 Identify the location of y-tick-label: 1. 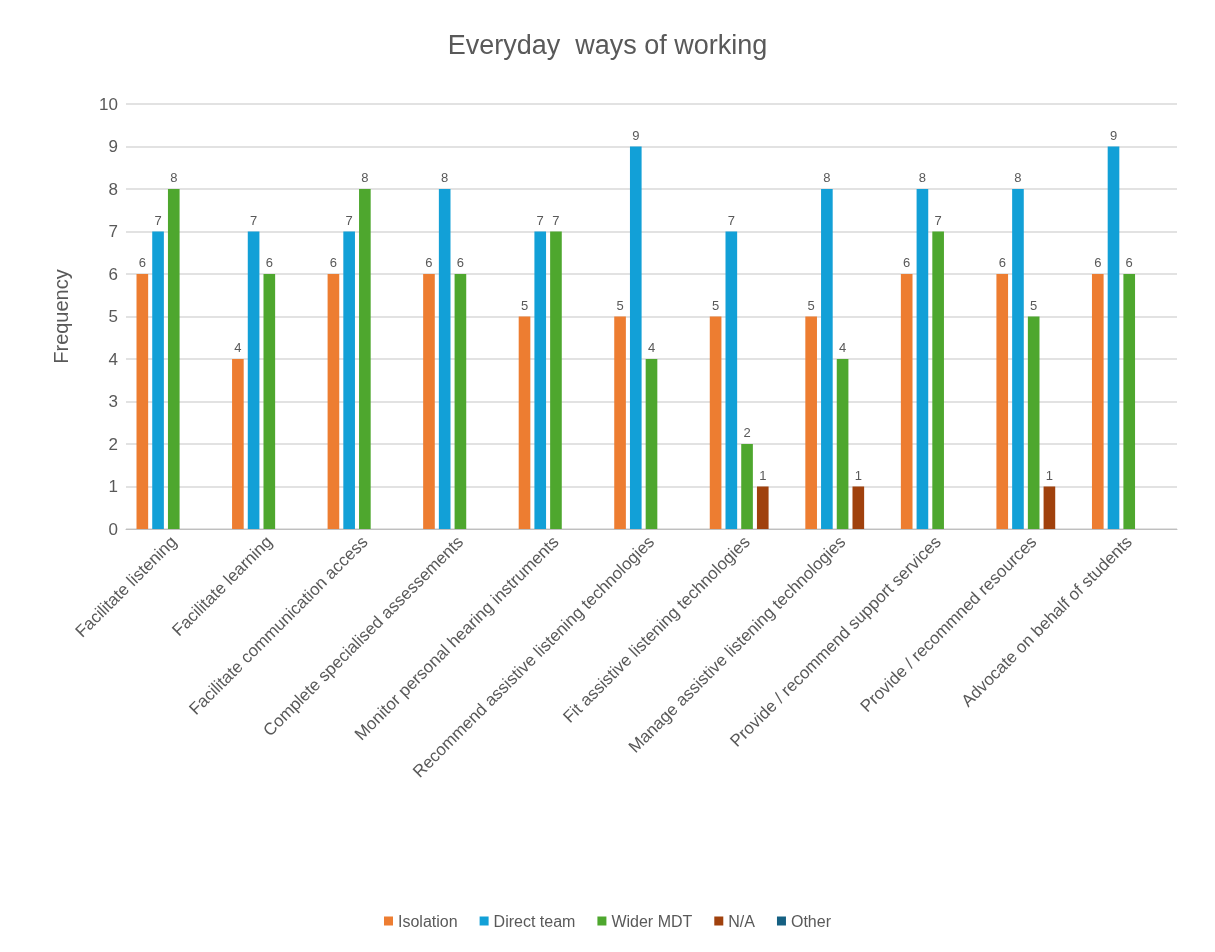
(113, 486).